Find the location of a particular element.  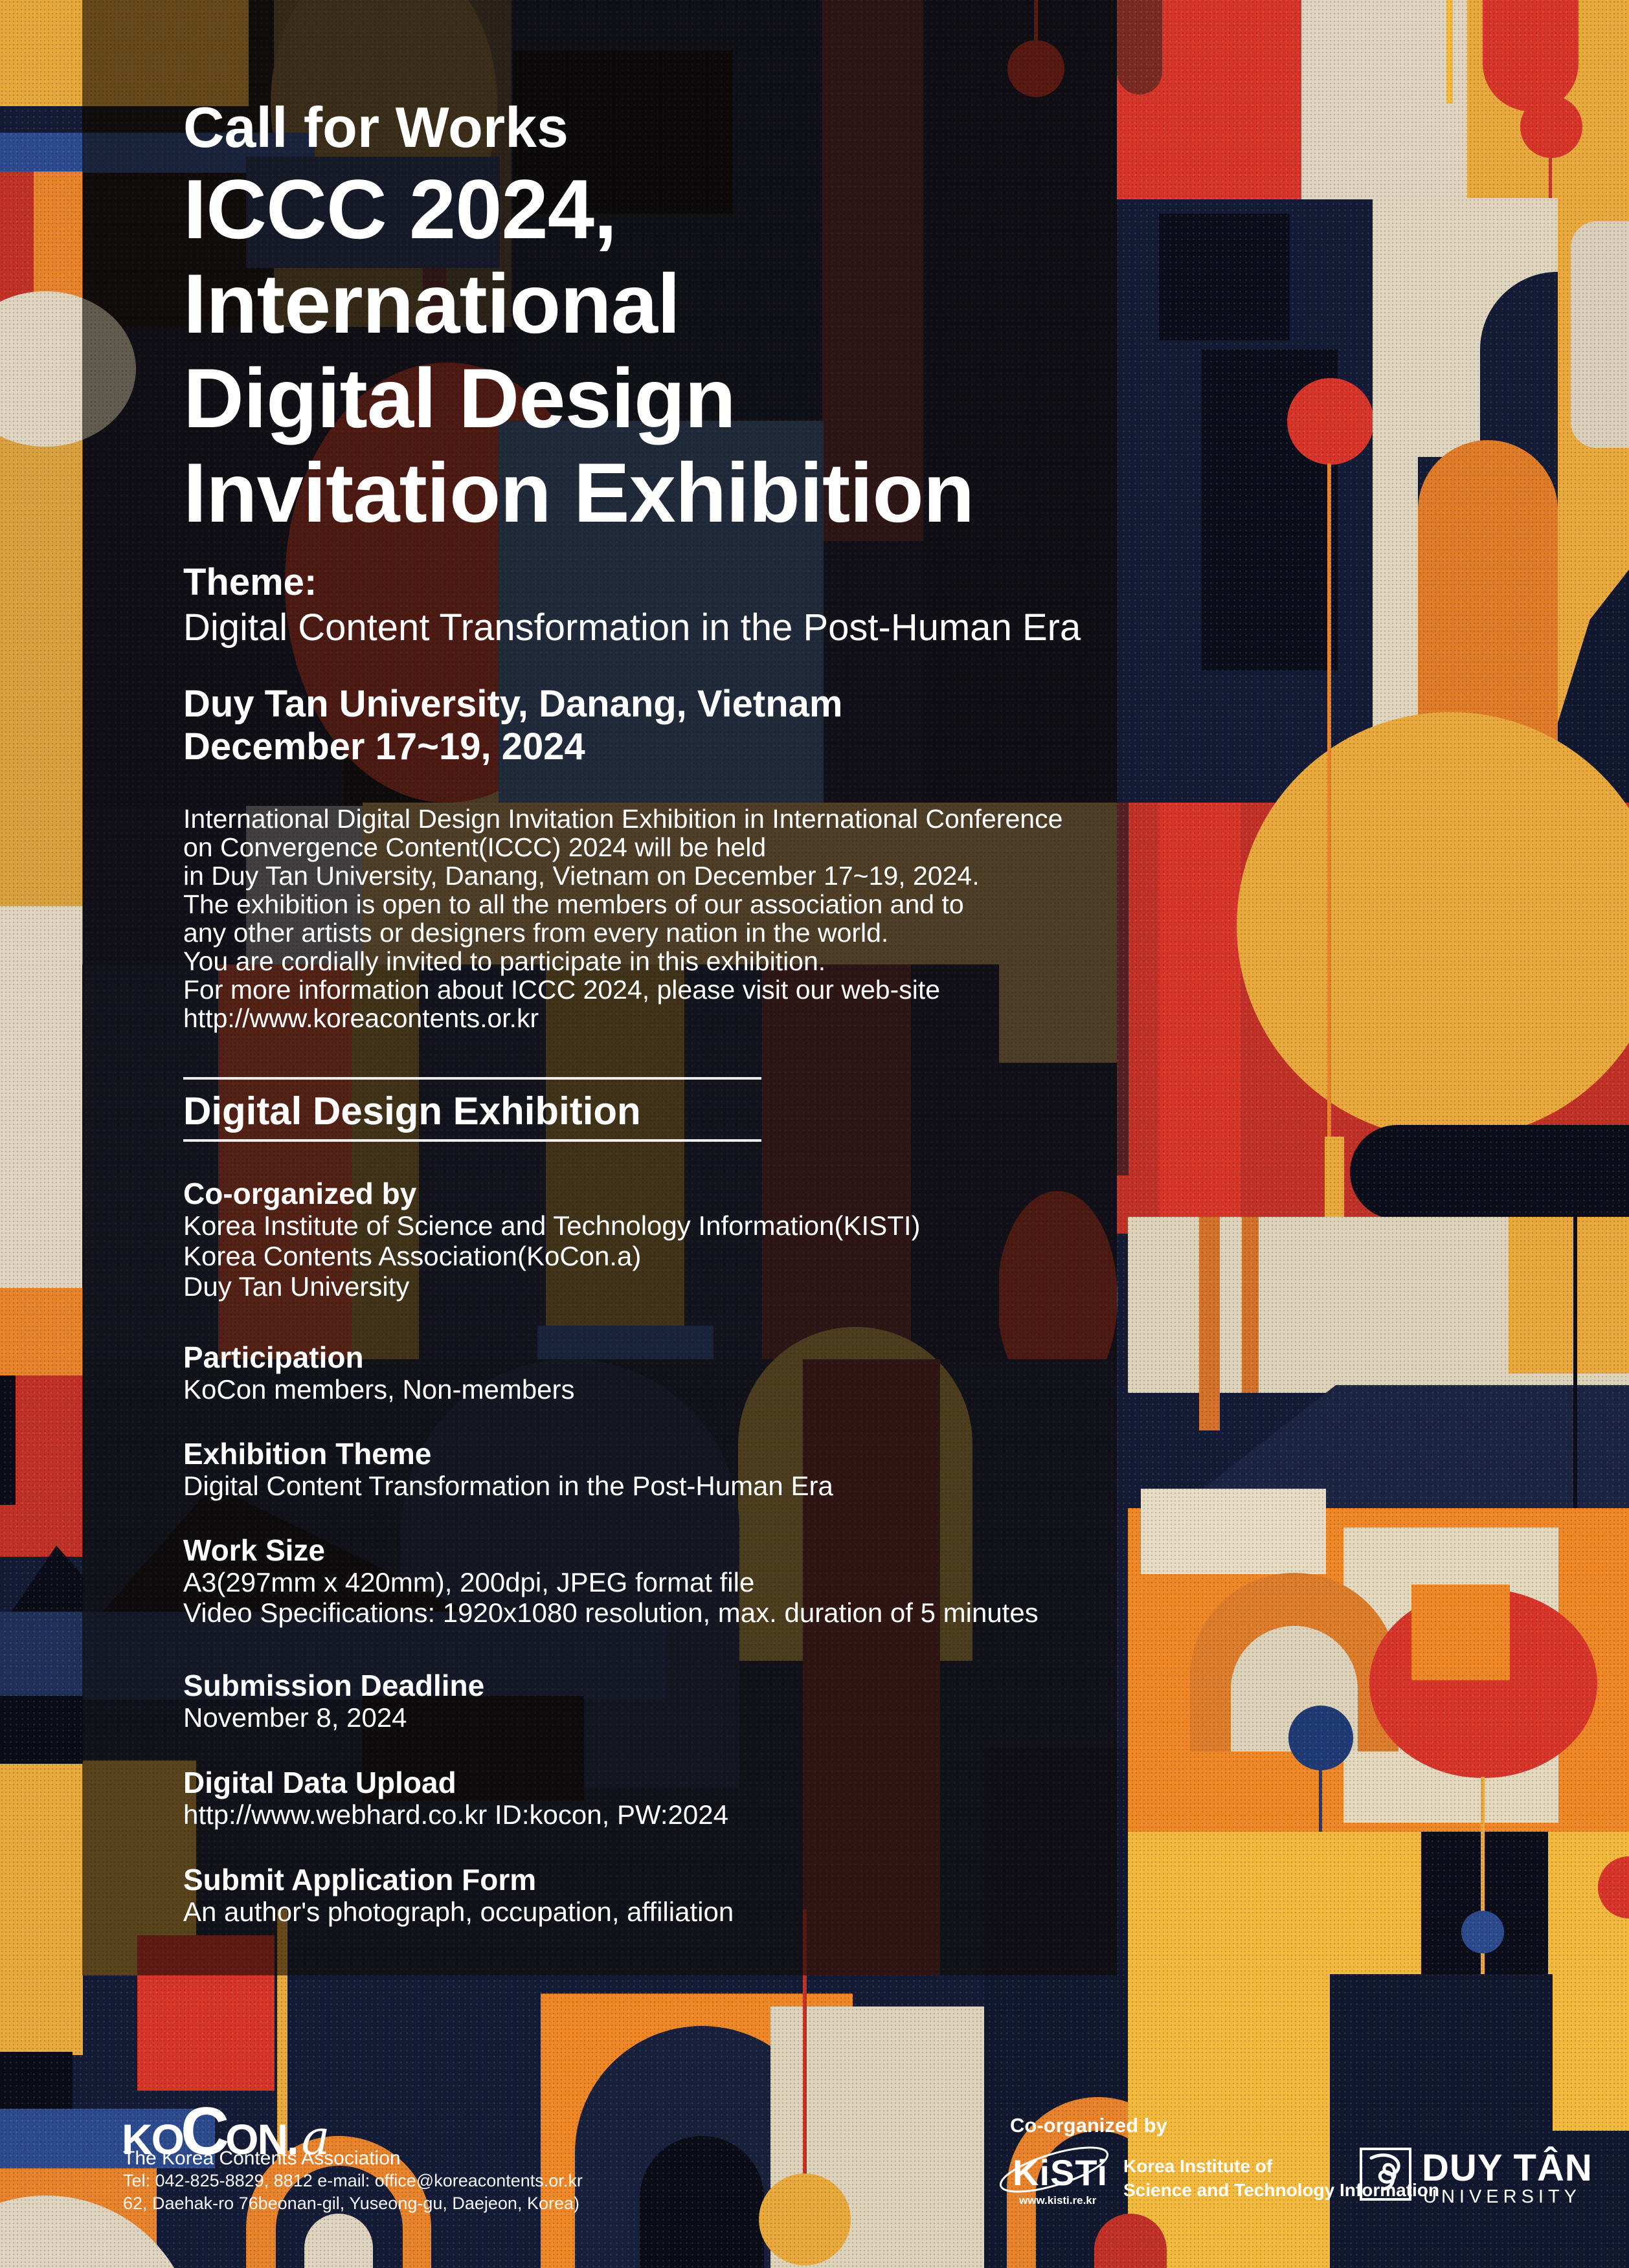

venue-line: Duy Tan University, Danang, Vietnam is located at coordinates (513, 704).